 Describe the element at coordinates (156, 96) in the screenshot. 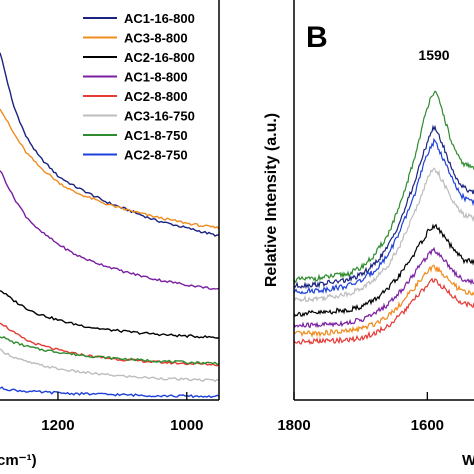

I see `legend-label-ac2-8-800: AC2-8-800` at that location.